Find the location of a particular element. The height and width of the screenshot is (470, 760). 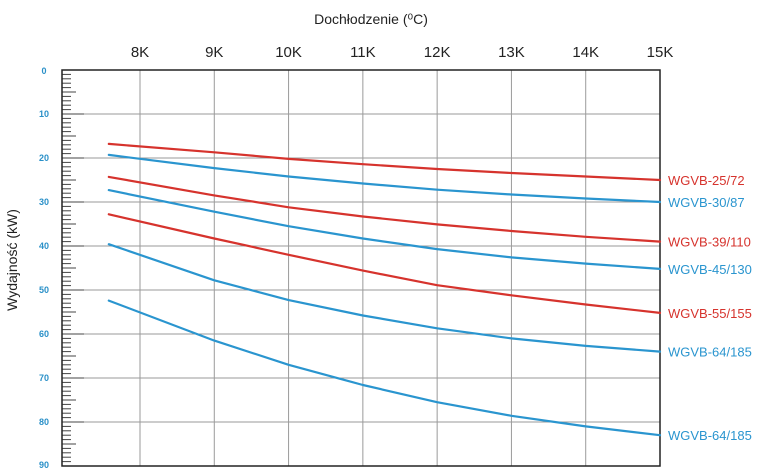

y-tick-label: 30 is located at coordinates (44, 202).